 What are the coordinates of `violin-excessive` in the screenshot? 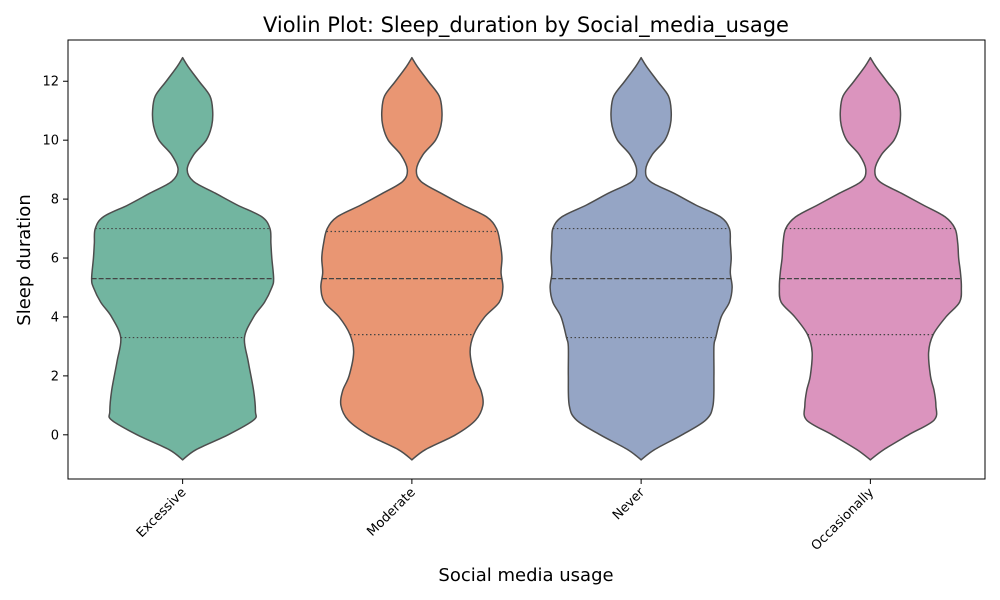 It's located at (182, 258).